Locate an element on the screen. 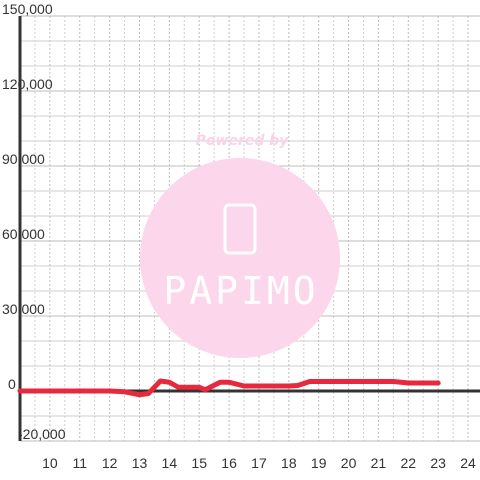  x-tick-label: 12 is located at coordinates (110, 463).